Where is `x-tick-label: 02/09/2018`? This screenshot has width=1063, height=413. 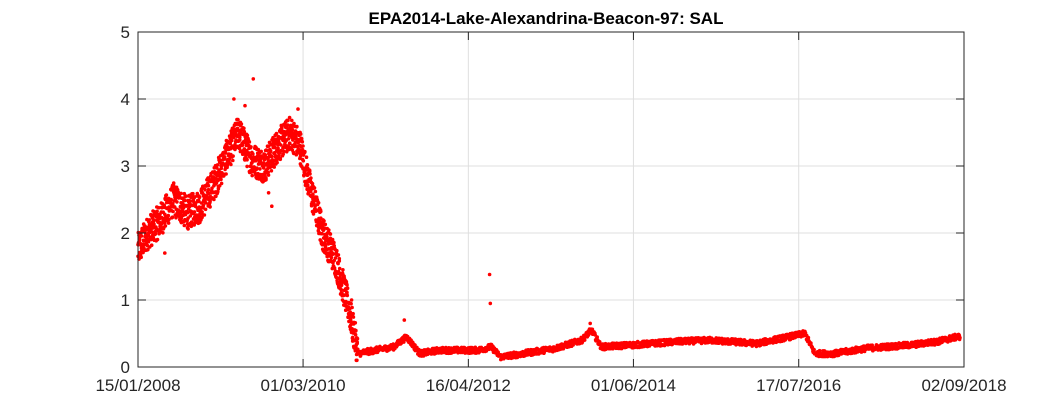 x-tick-label: 02/09/2018 is located at coordinates (963, 385).